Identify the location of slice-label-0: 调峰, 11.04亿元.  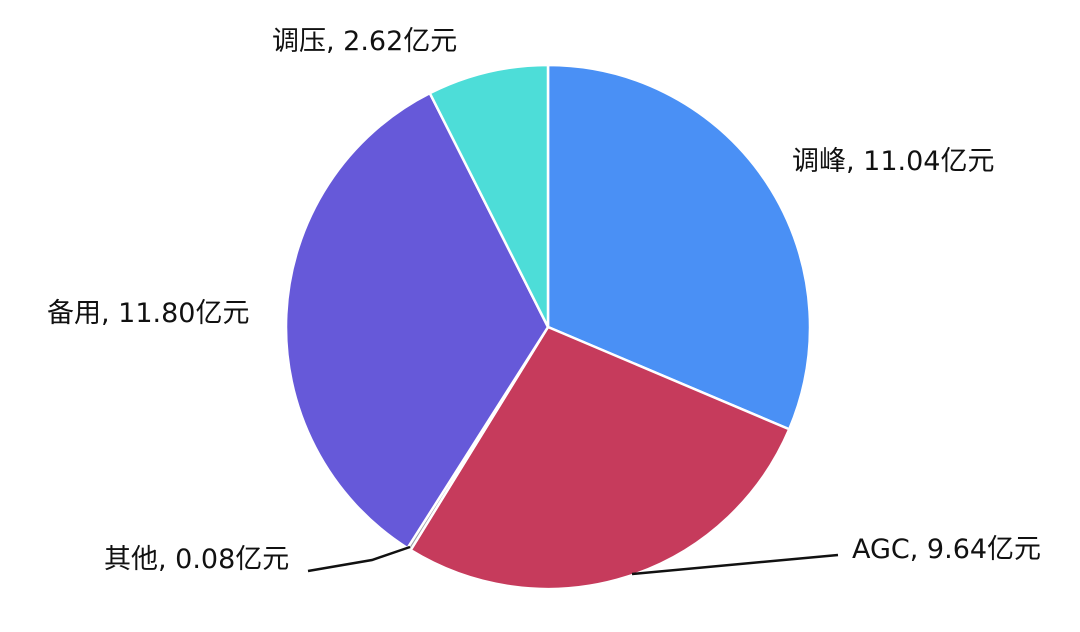
(893, 161).